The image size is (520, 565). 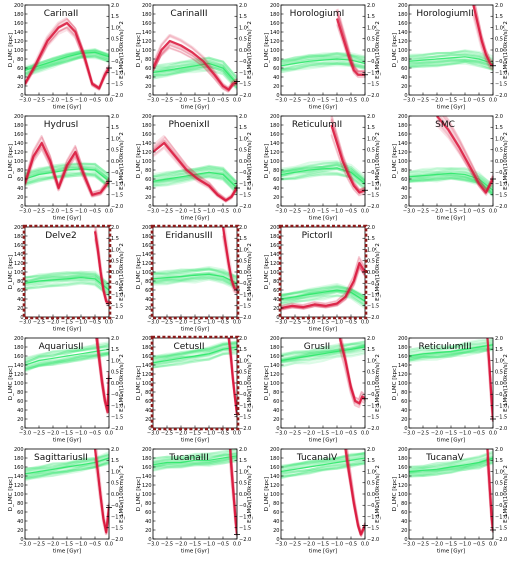 I want to click on distance-median-line, so click(x=232, y=376).